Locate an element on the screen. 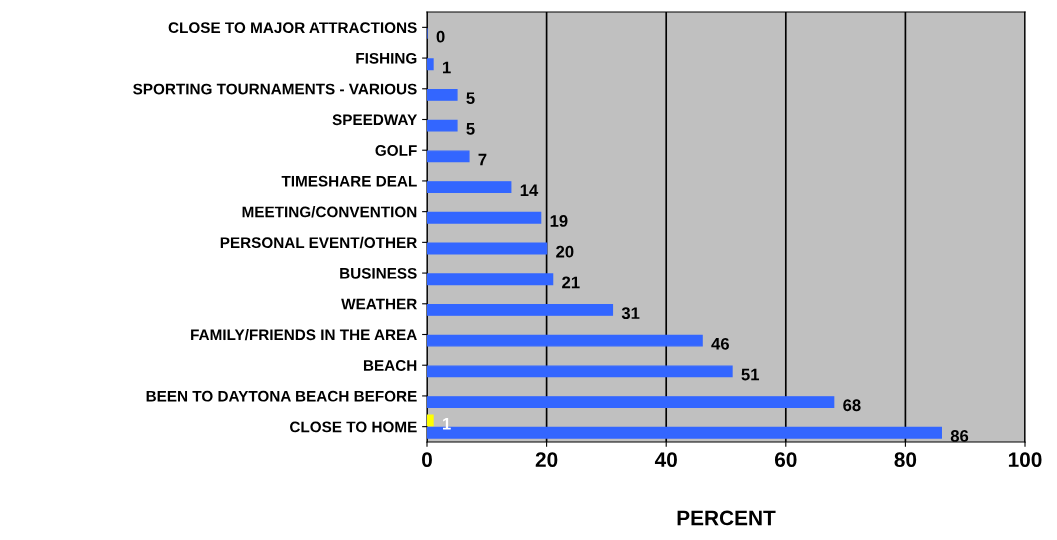 This screenshot has width=1057, height=540. data-label: 0 is located at coordinates (440, 36).